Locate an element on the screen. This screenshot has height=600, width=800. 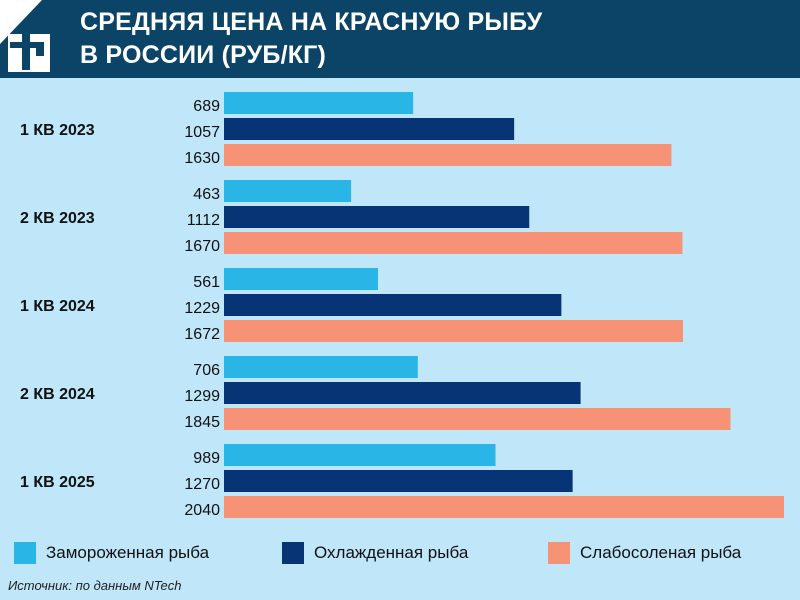
data-label: 1112 is located at coordinates (203, 220).